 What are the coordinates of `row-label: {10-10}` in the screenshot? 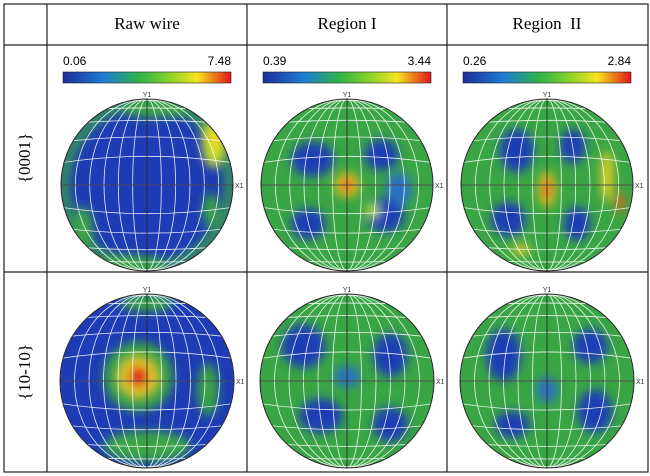 It's located at (24, 372).